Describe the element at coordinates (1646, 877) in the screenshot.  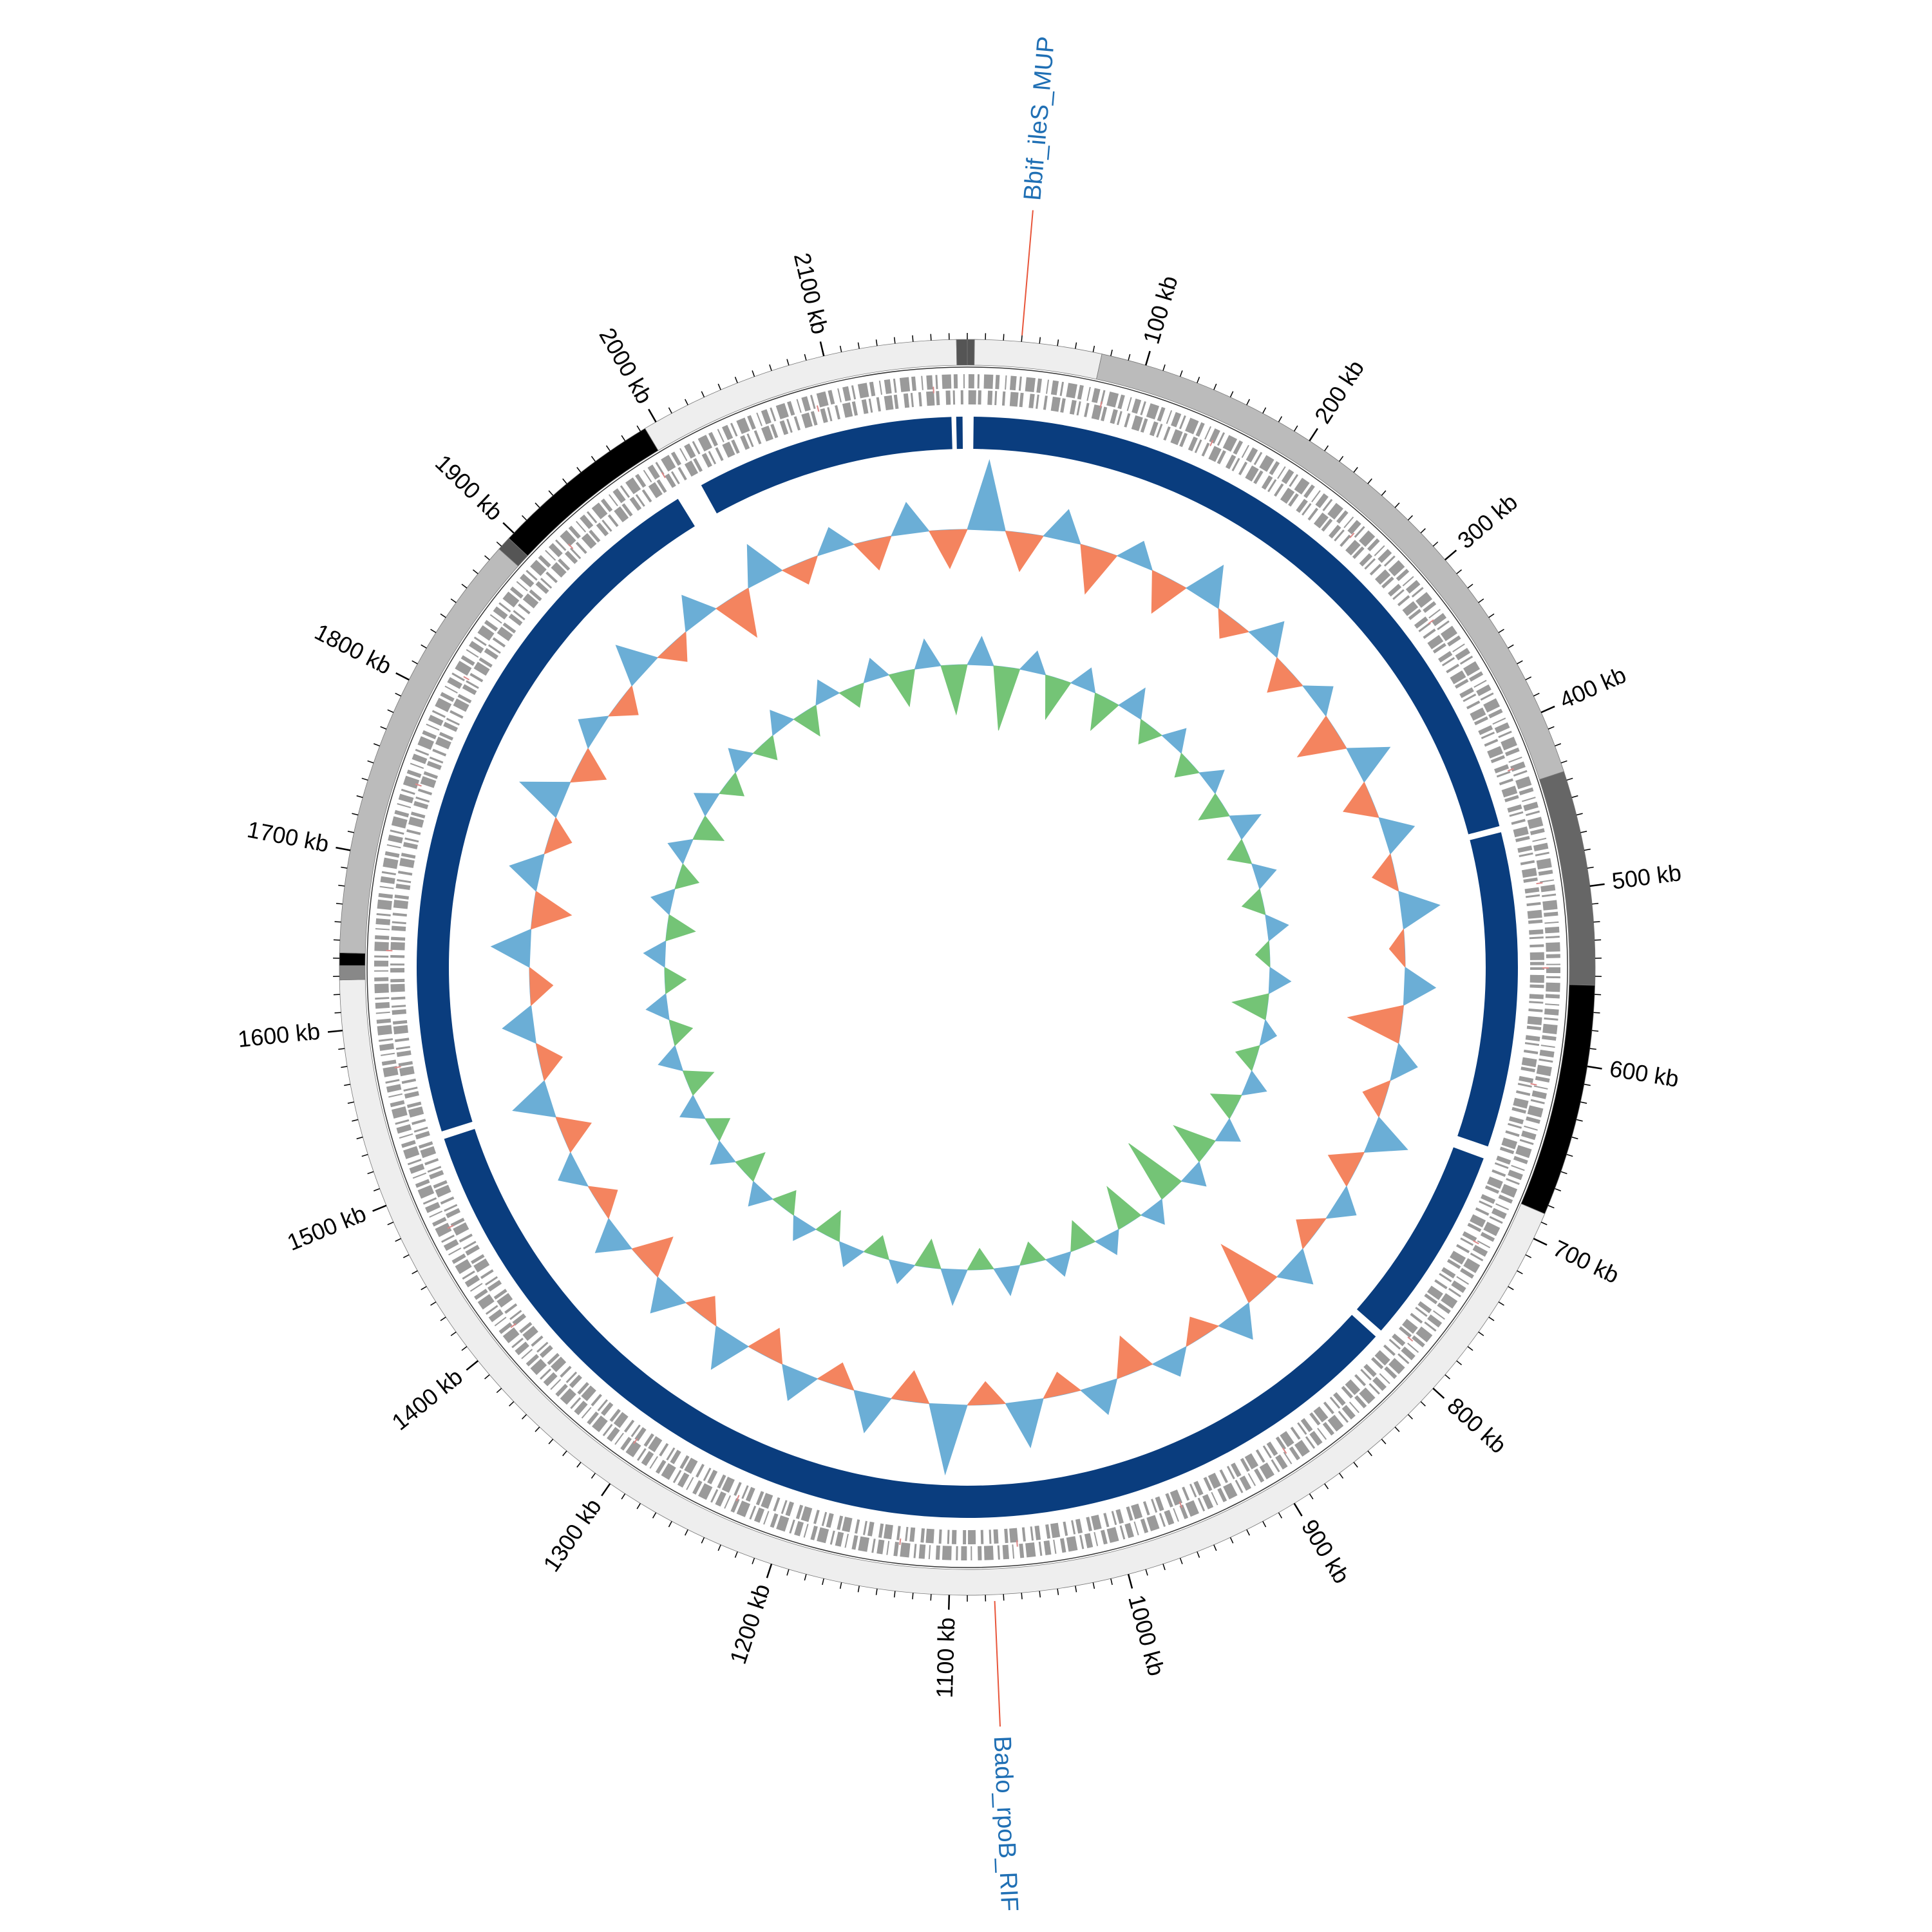
I see `tick-label: 500 kb` at that location.